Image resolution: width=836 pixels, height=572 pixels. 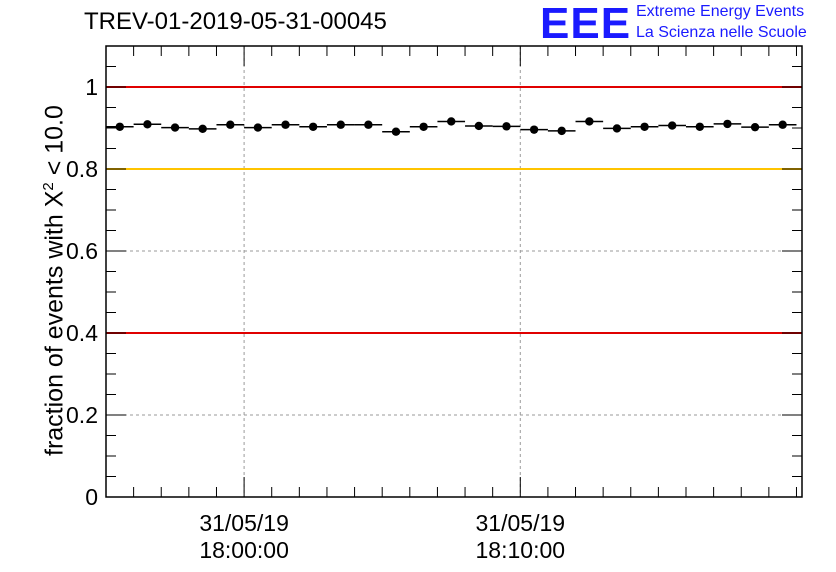 What do you see at coordinates (521, 550) in the screenshot?
I see `x-tick-label-time: 18:10:00` at bounding box center [521, 550].